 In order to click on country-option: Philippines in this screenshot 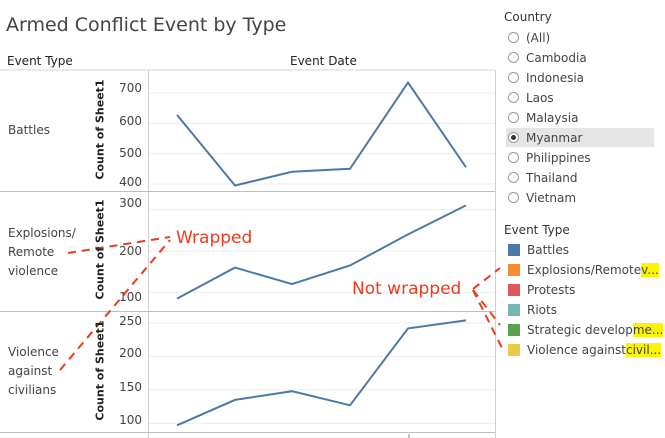, I will do `click(580, 157)`.